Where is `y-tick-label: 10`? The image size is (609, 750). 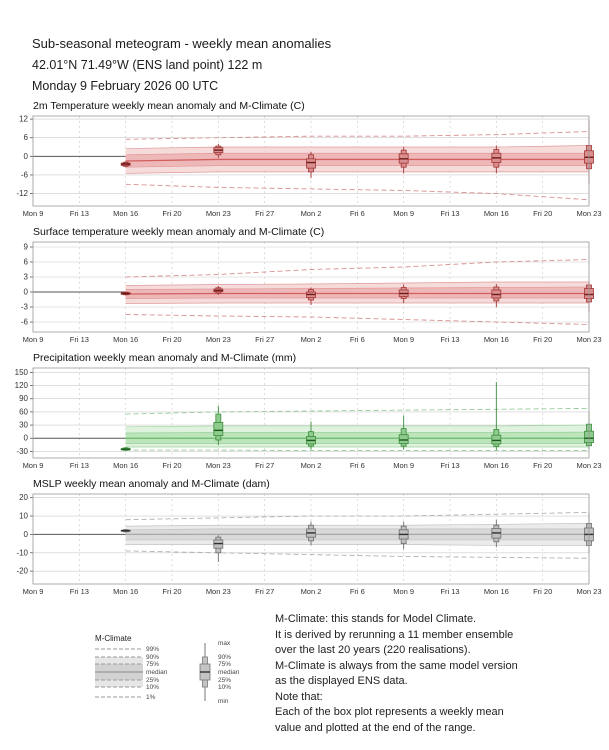
y-tick-label: 10 is located at coordinates (23, 516).